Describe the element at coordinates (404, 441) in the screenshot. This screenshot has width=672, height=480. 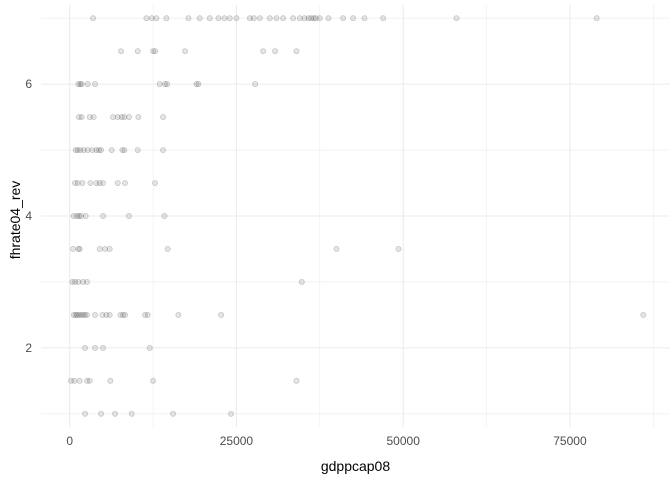
I see `x-tick-label: 50000` at that location.